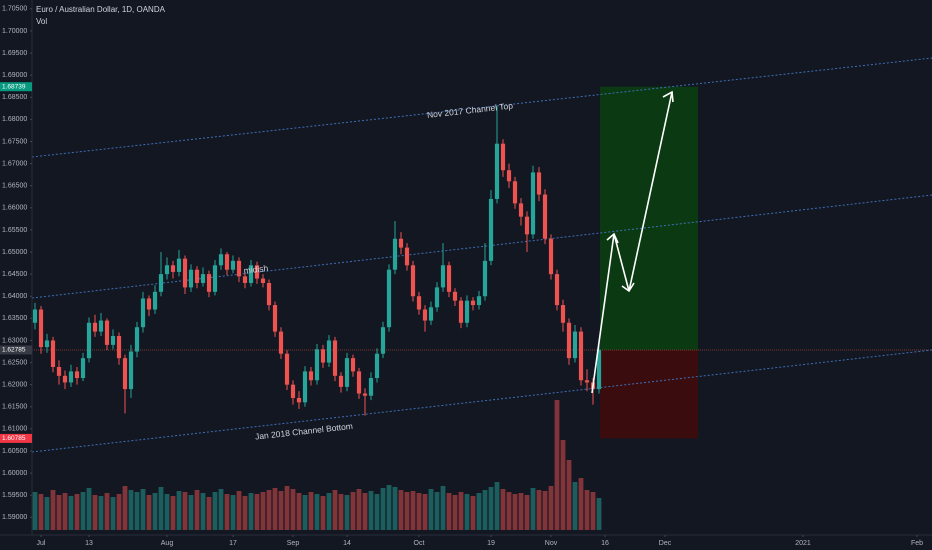  What do you see at coordinates (605, 543) in the screenshot?
I see `x-tick-label: 16` at bounding box center [605, 543].